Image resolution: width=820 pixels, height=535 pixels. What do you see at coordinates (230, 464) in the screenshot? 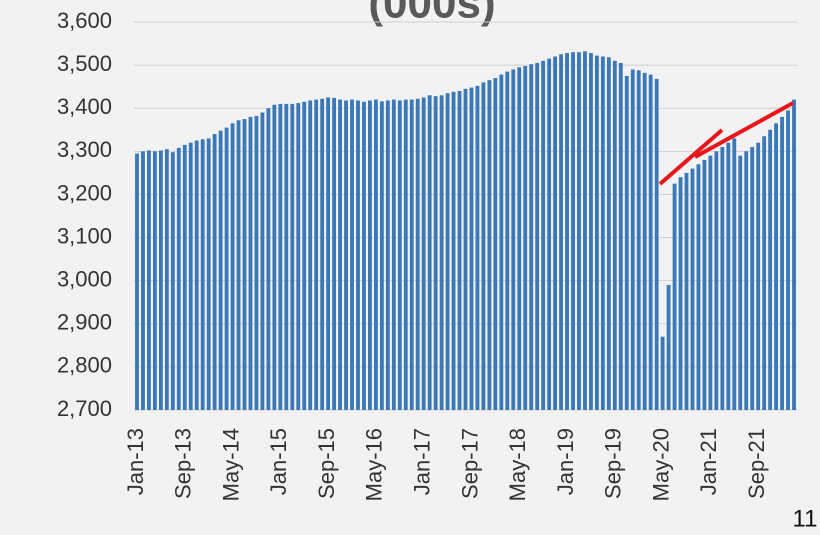
I see `x-tick-label: May-14` at bounding box center [230, 464].